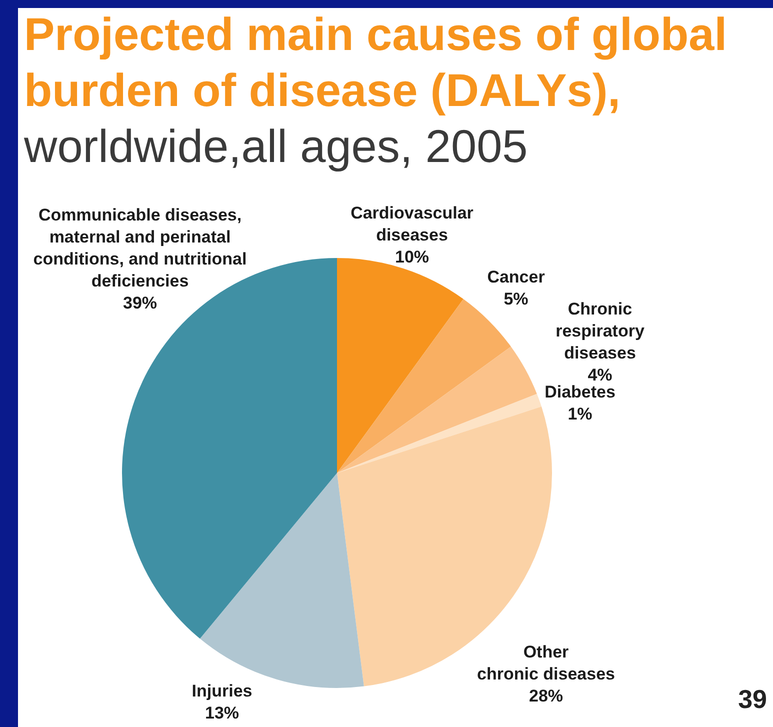 Image resolution: width=773 pixels, height=727 pixels. I want to click on data-label: 5%, so click(516, 299).